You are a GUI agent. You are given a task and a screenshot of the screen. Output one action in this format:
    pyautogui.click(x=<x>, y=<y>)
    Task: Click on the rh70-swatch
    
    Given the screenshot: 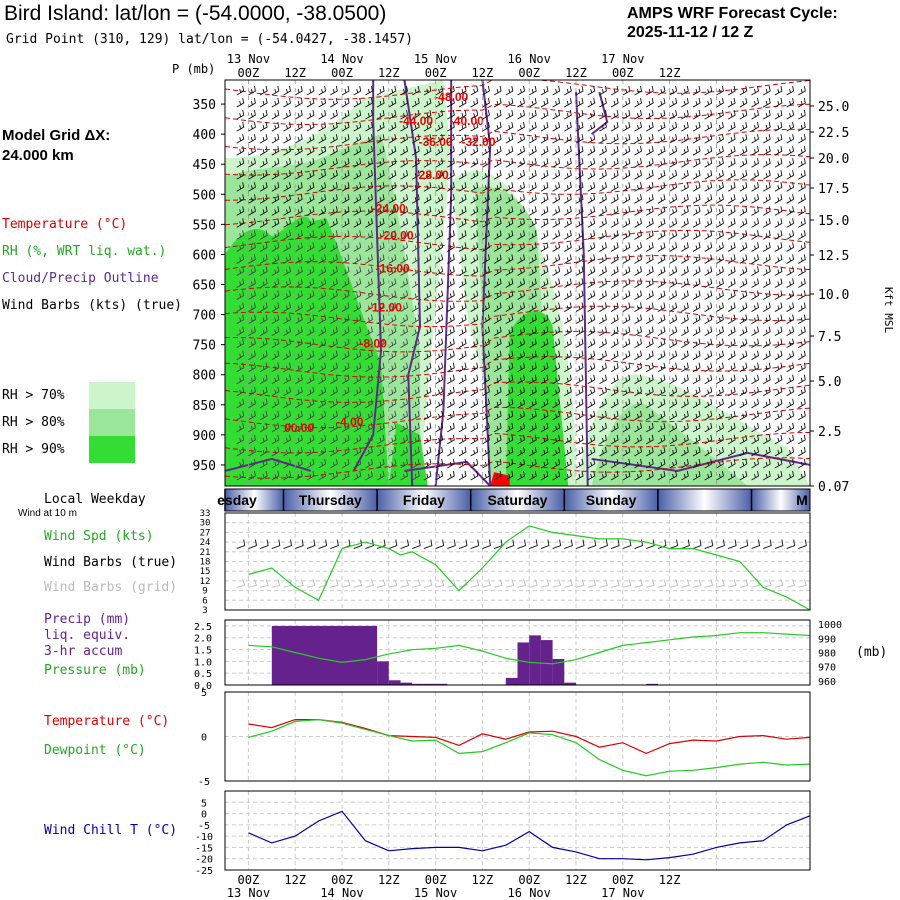 What is the action you would take?
    pyautogui.click(x=112, y=395)
    